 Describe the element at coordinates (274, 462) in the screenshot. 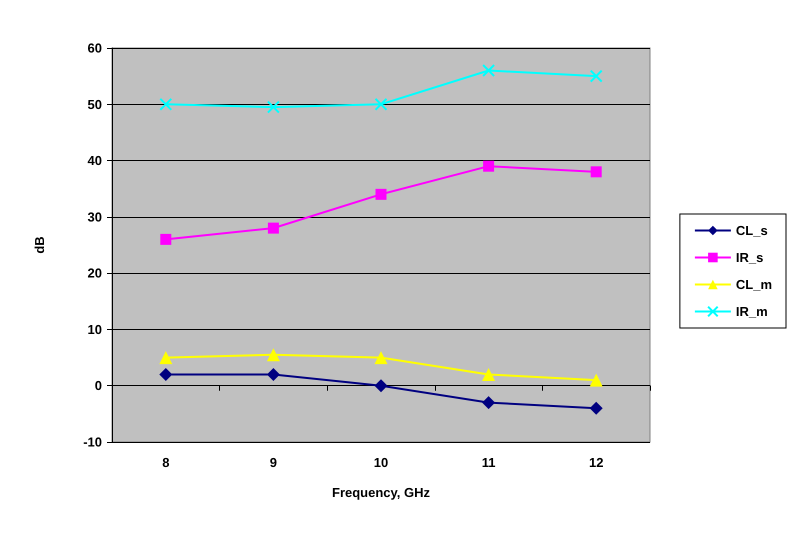

I see `x-tick-label: 9` at that location.